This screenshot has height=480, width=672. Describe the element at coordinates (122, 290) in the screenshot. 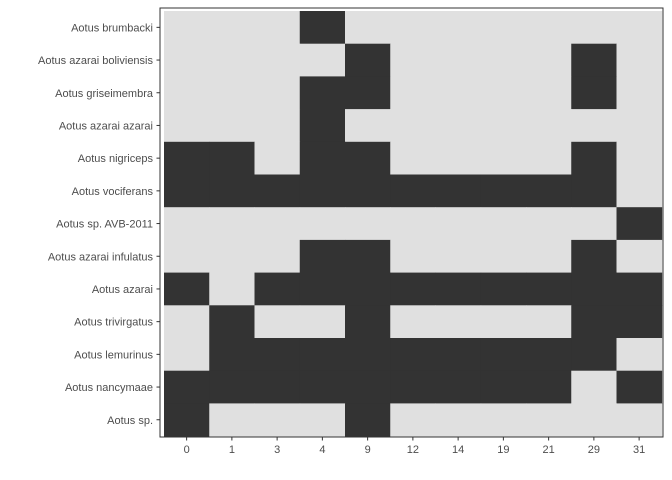

I see `y-tick-label: Aotus azarai` at that location.